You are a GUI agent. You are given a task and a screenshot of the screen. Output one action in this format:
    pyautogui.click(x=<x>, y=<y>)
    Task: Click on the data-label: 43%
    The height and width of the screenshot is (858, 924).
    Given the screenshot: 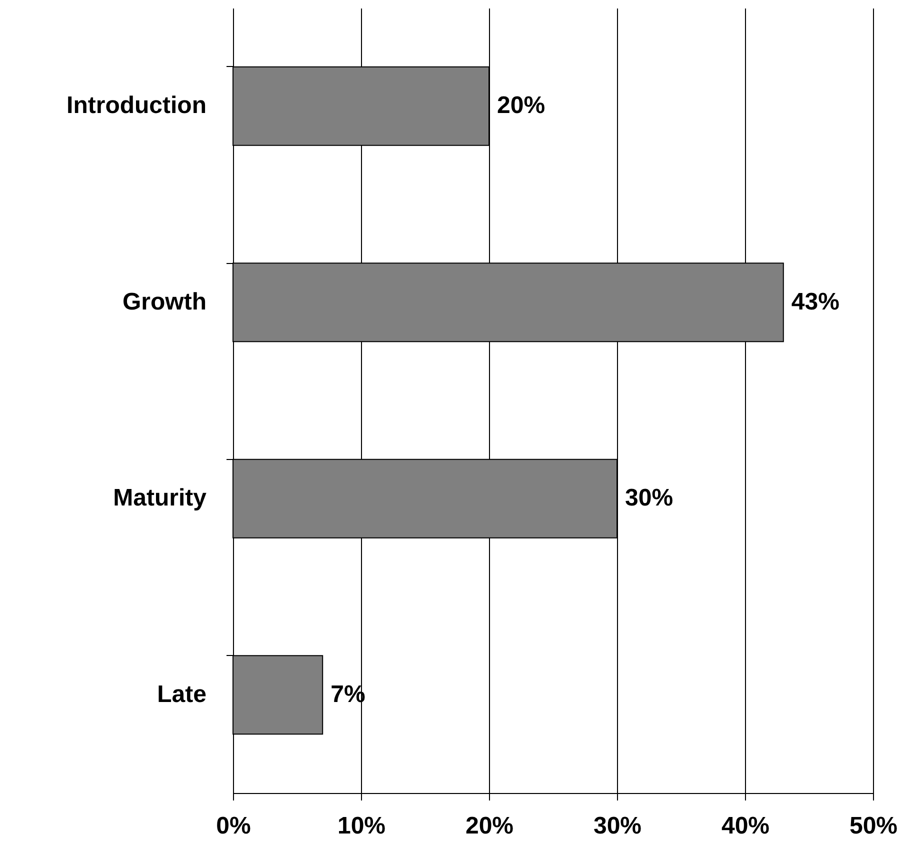 What is the action you would take?
    pyautogui.click(x=815, y=302)
    